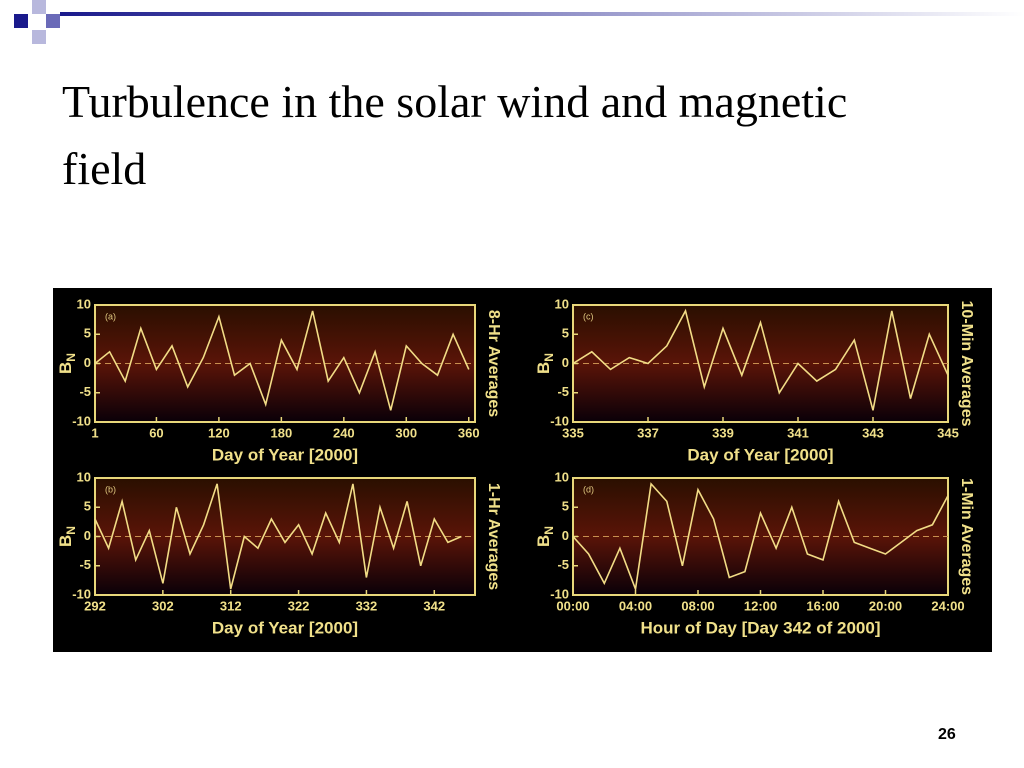 This screenshot has height=768, width=1024. I want to click on x-tick-label: 332, so click(367, 605).